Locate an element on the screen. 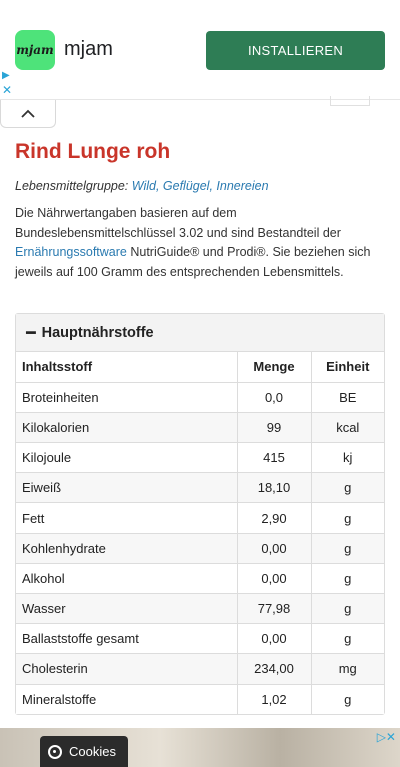 Image resolution: width=400 pixels, height=767 pixels. nutrient-unit: kcal is located at coordinates (347, 428).